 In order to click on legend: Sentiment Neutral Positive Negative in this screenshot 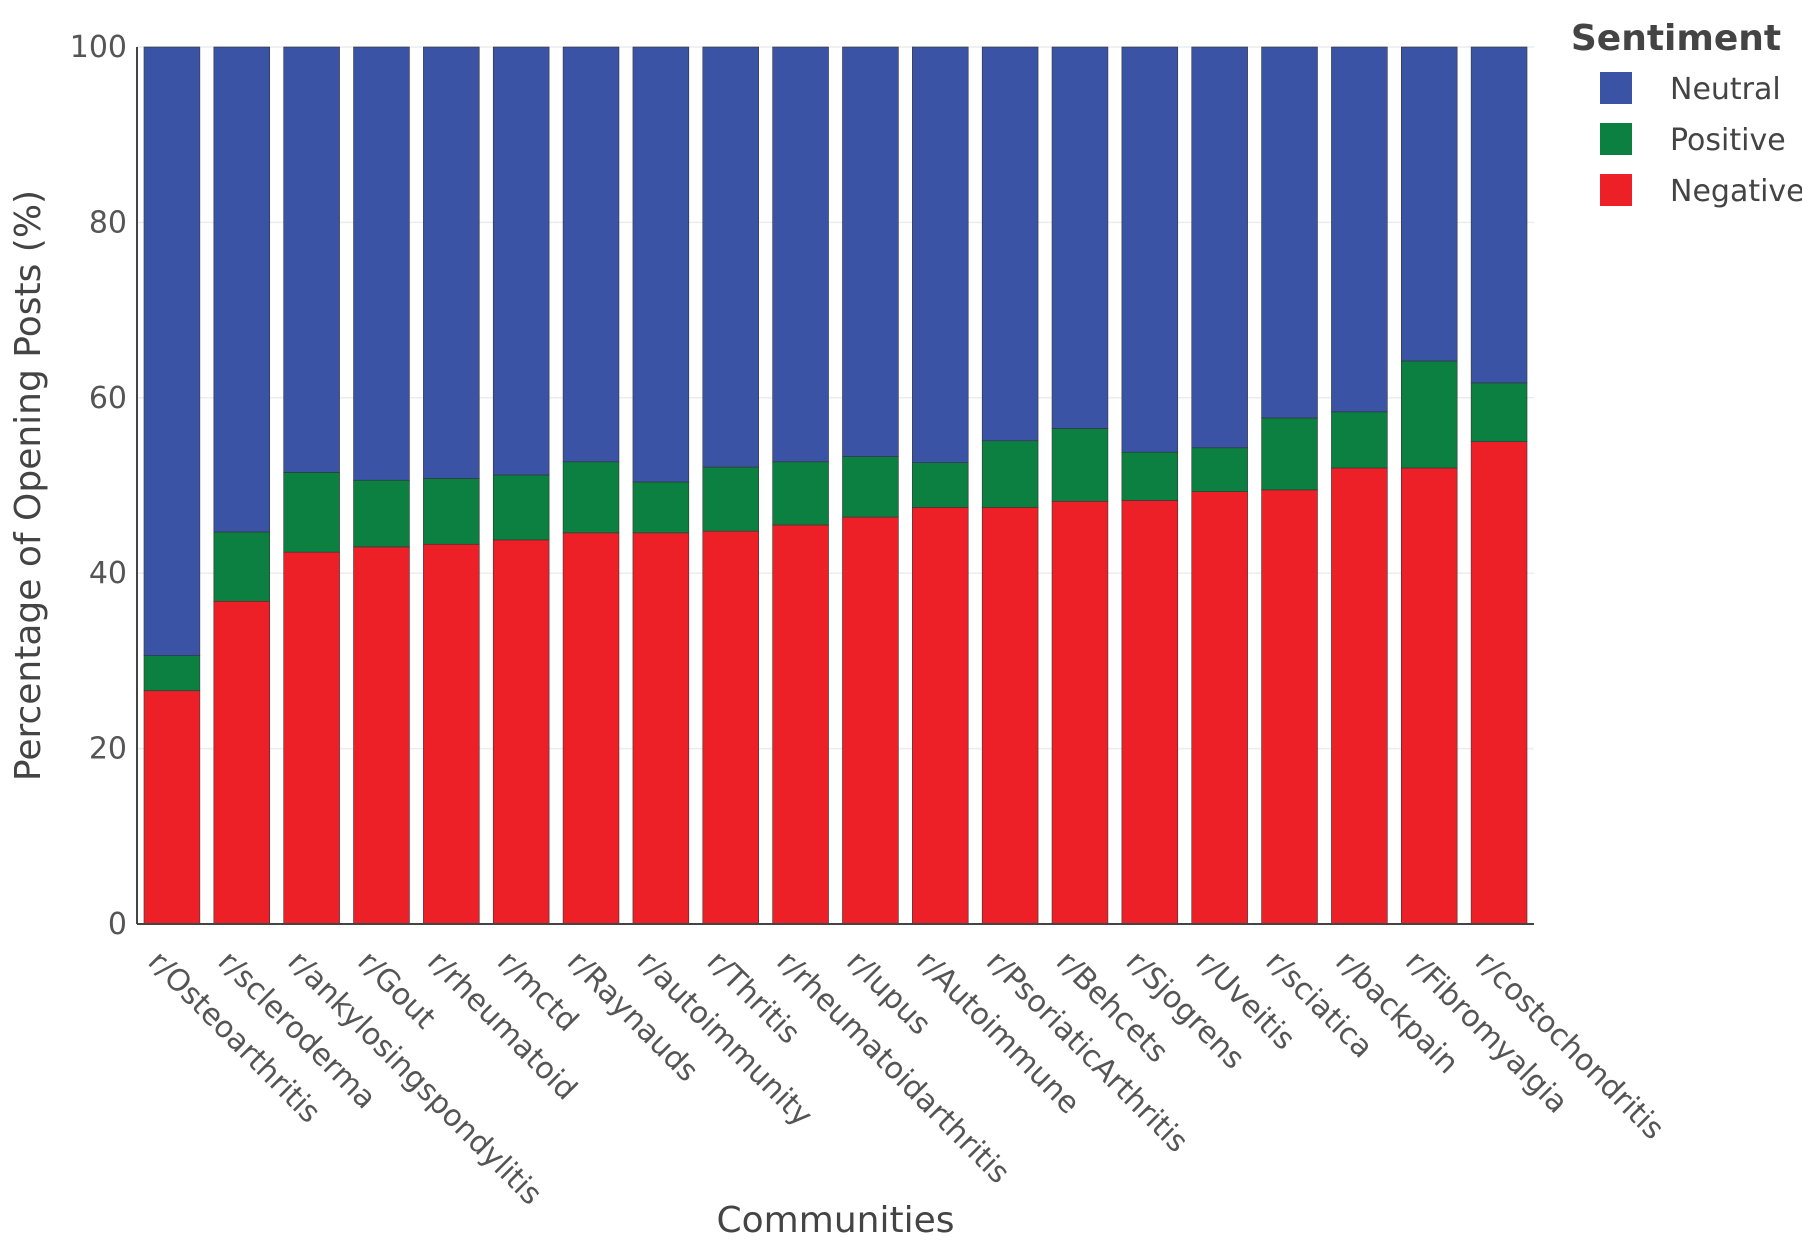, I will do `click(1686, 113)`.